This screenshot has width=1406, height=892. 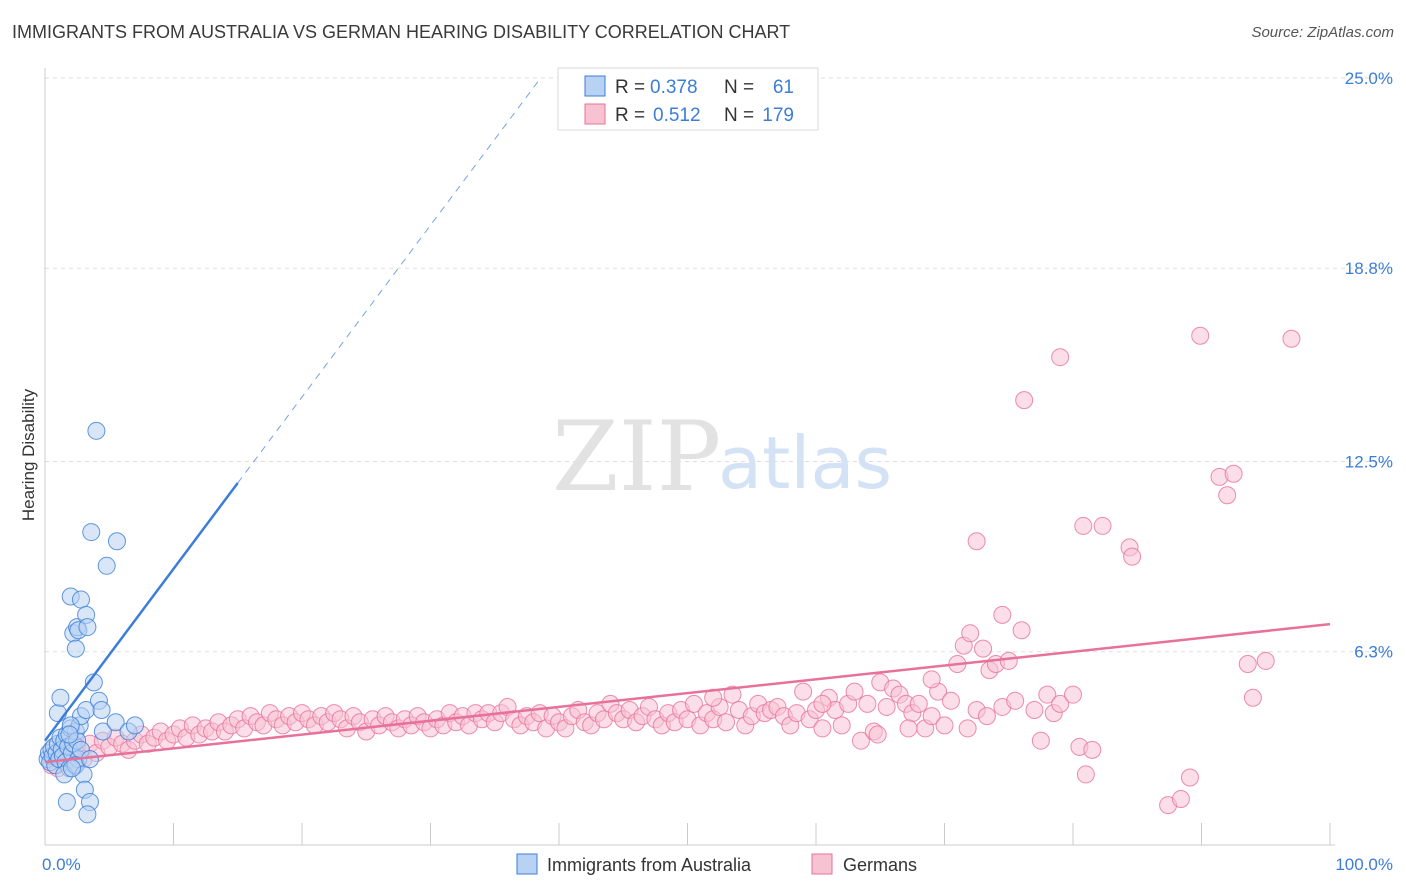 I want to click on top-legend: R = 0.378 N = 61 R = 0.512 N = 179, so click(x=688, y=99).